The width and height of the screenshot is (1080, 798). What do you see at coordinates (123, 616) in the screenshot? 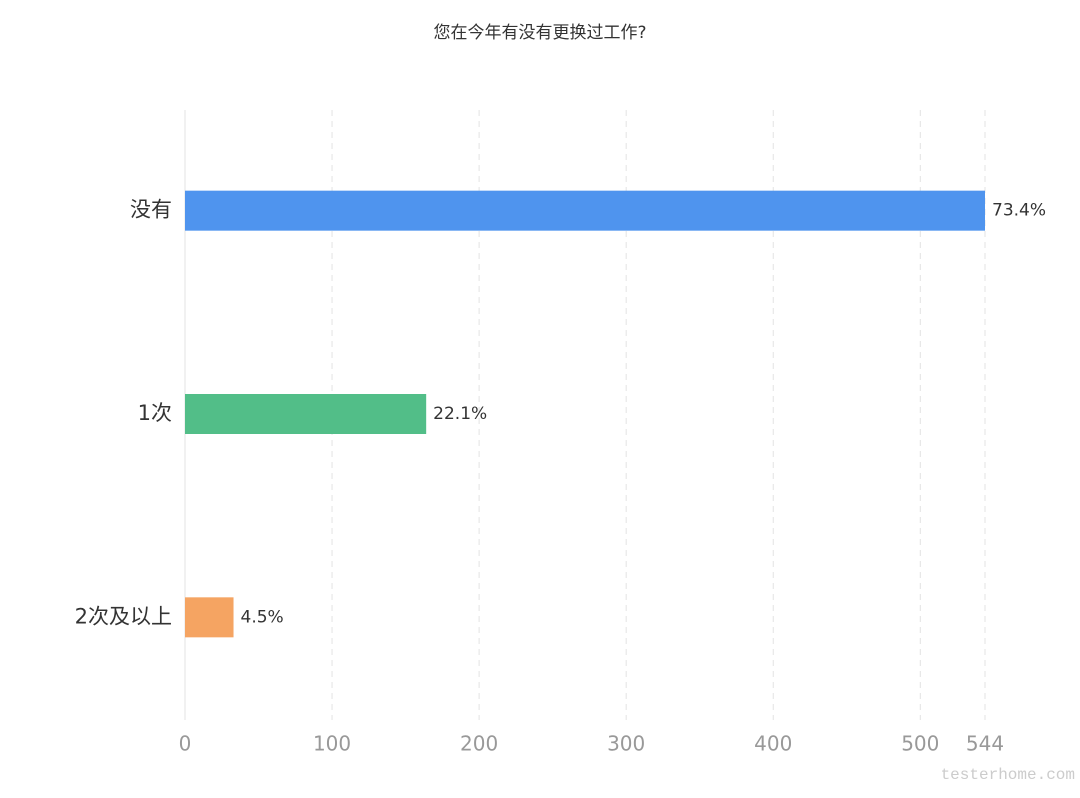
I see `y-tick-label: 2次及以上` at bounding box center [123, 616].